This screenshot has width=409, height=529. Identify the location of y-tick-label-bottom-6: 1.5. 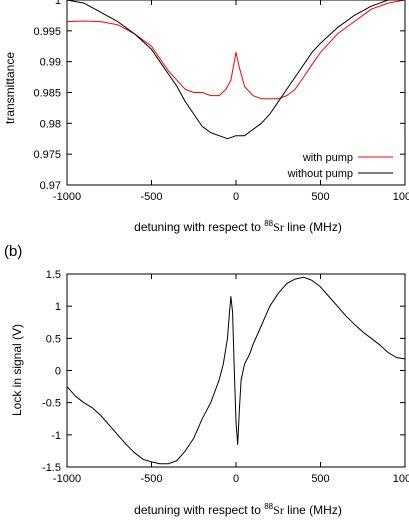
(53, 275).